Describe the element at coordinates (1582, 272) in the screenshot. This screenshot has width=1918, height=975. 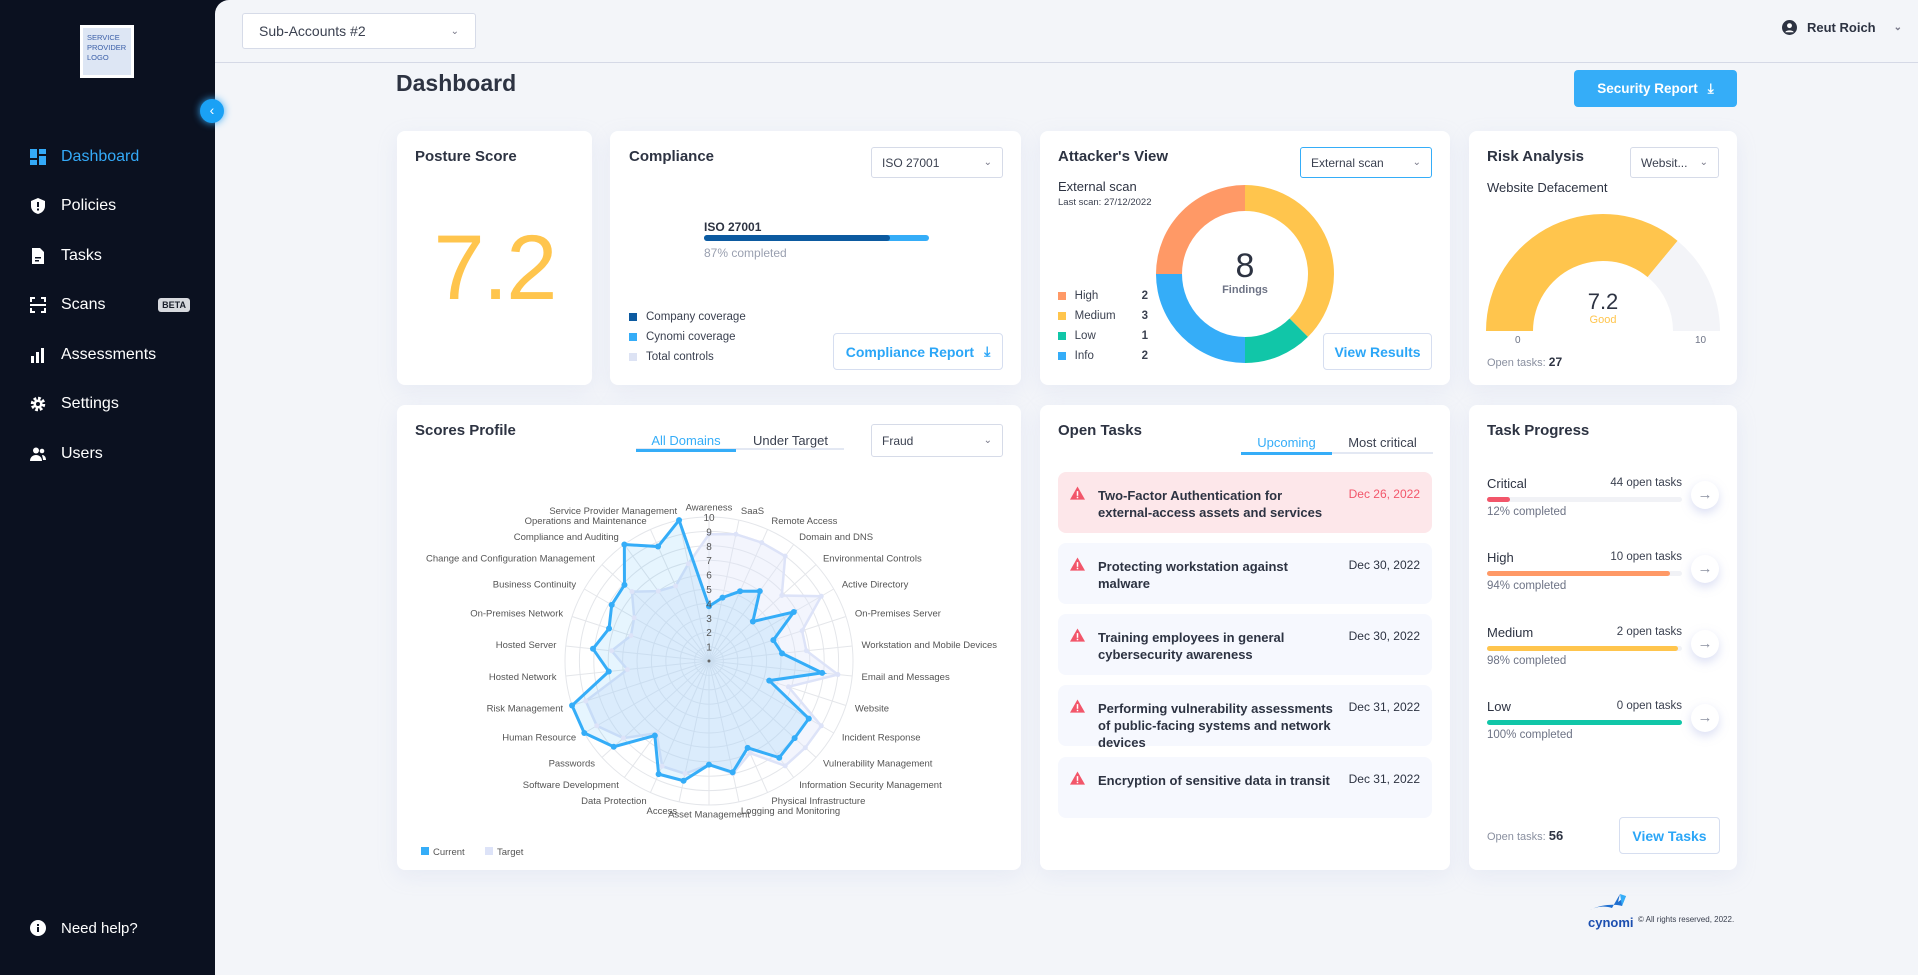
I see `gauge-value-arc` at that location.